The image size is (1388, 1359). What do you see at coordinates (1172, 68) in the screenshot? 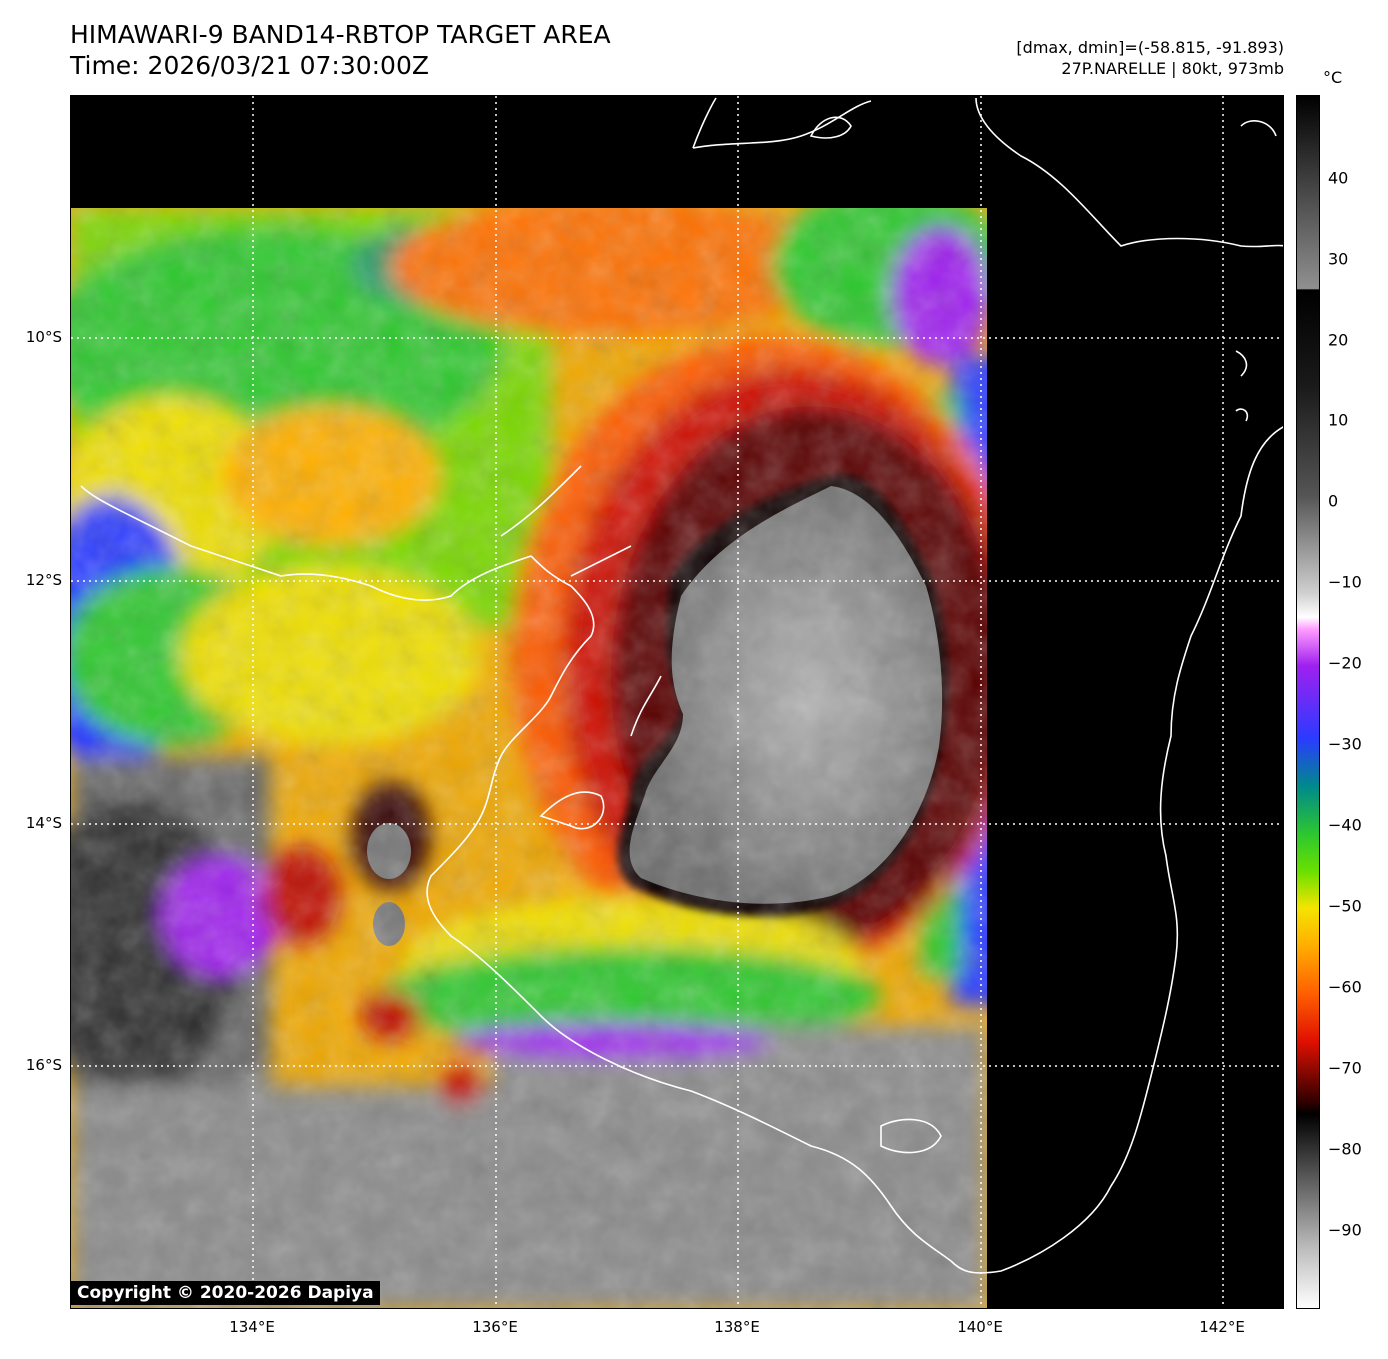
I see `storm-info-label: 27P.NARELLE | 80kt, 973mb` at bounding box center [1172, 68].